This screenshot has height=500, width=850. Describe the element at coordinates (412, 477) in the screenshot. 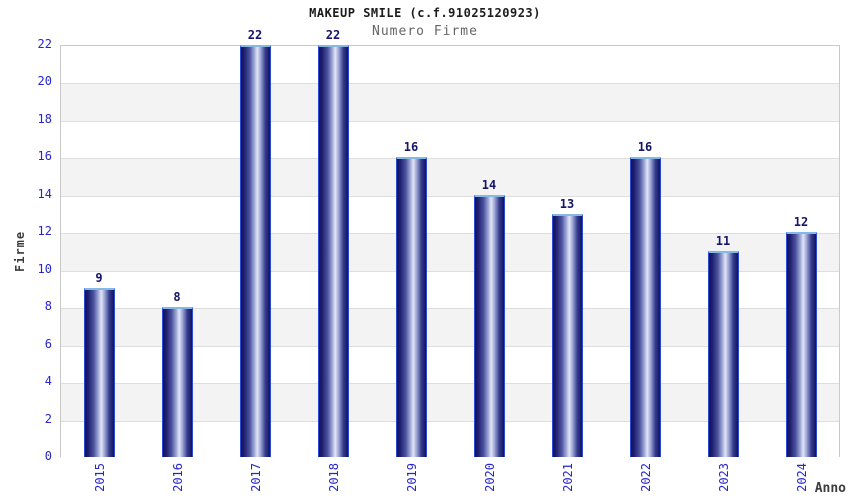

I see `x-tick-label: 2019` at that location.